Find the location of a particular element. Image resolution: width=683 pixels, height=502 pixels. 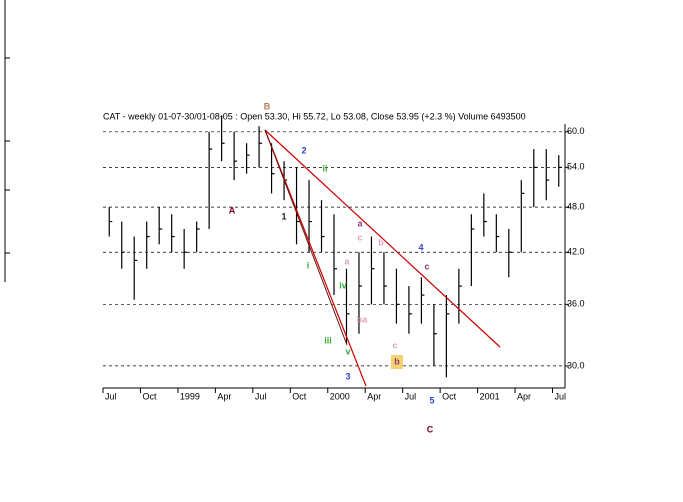

y-tick-label: 60.0 is located at coordinates (576, 131).